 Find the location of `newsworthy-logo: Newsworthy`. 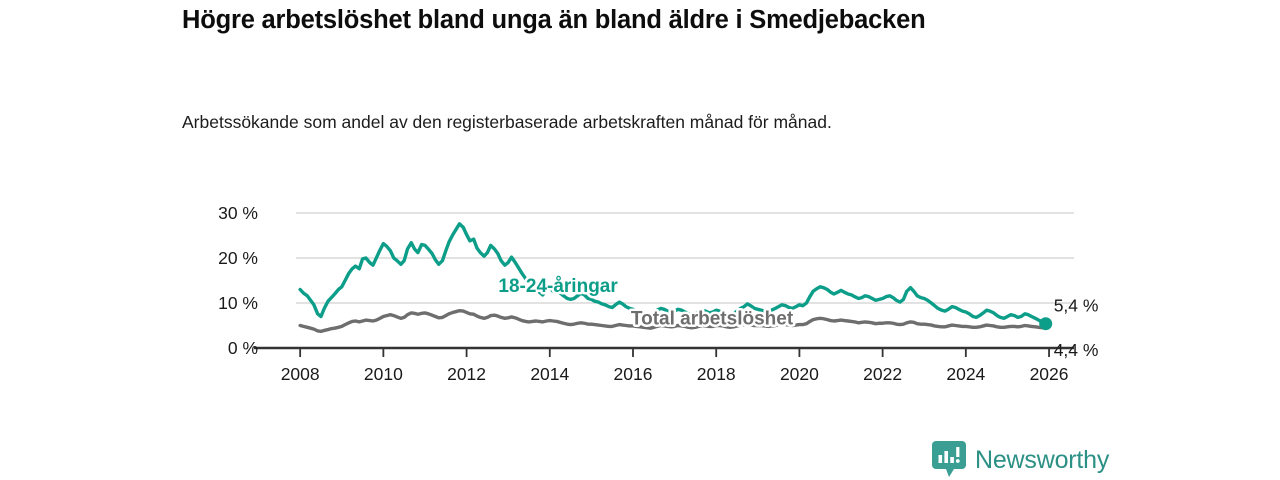

newsworthy-logo: Newsworthy is located at coordinates (1020, 460).